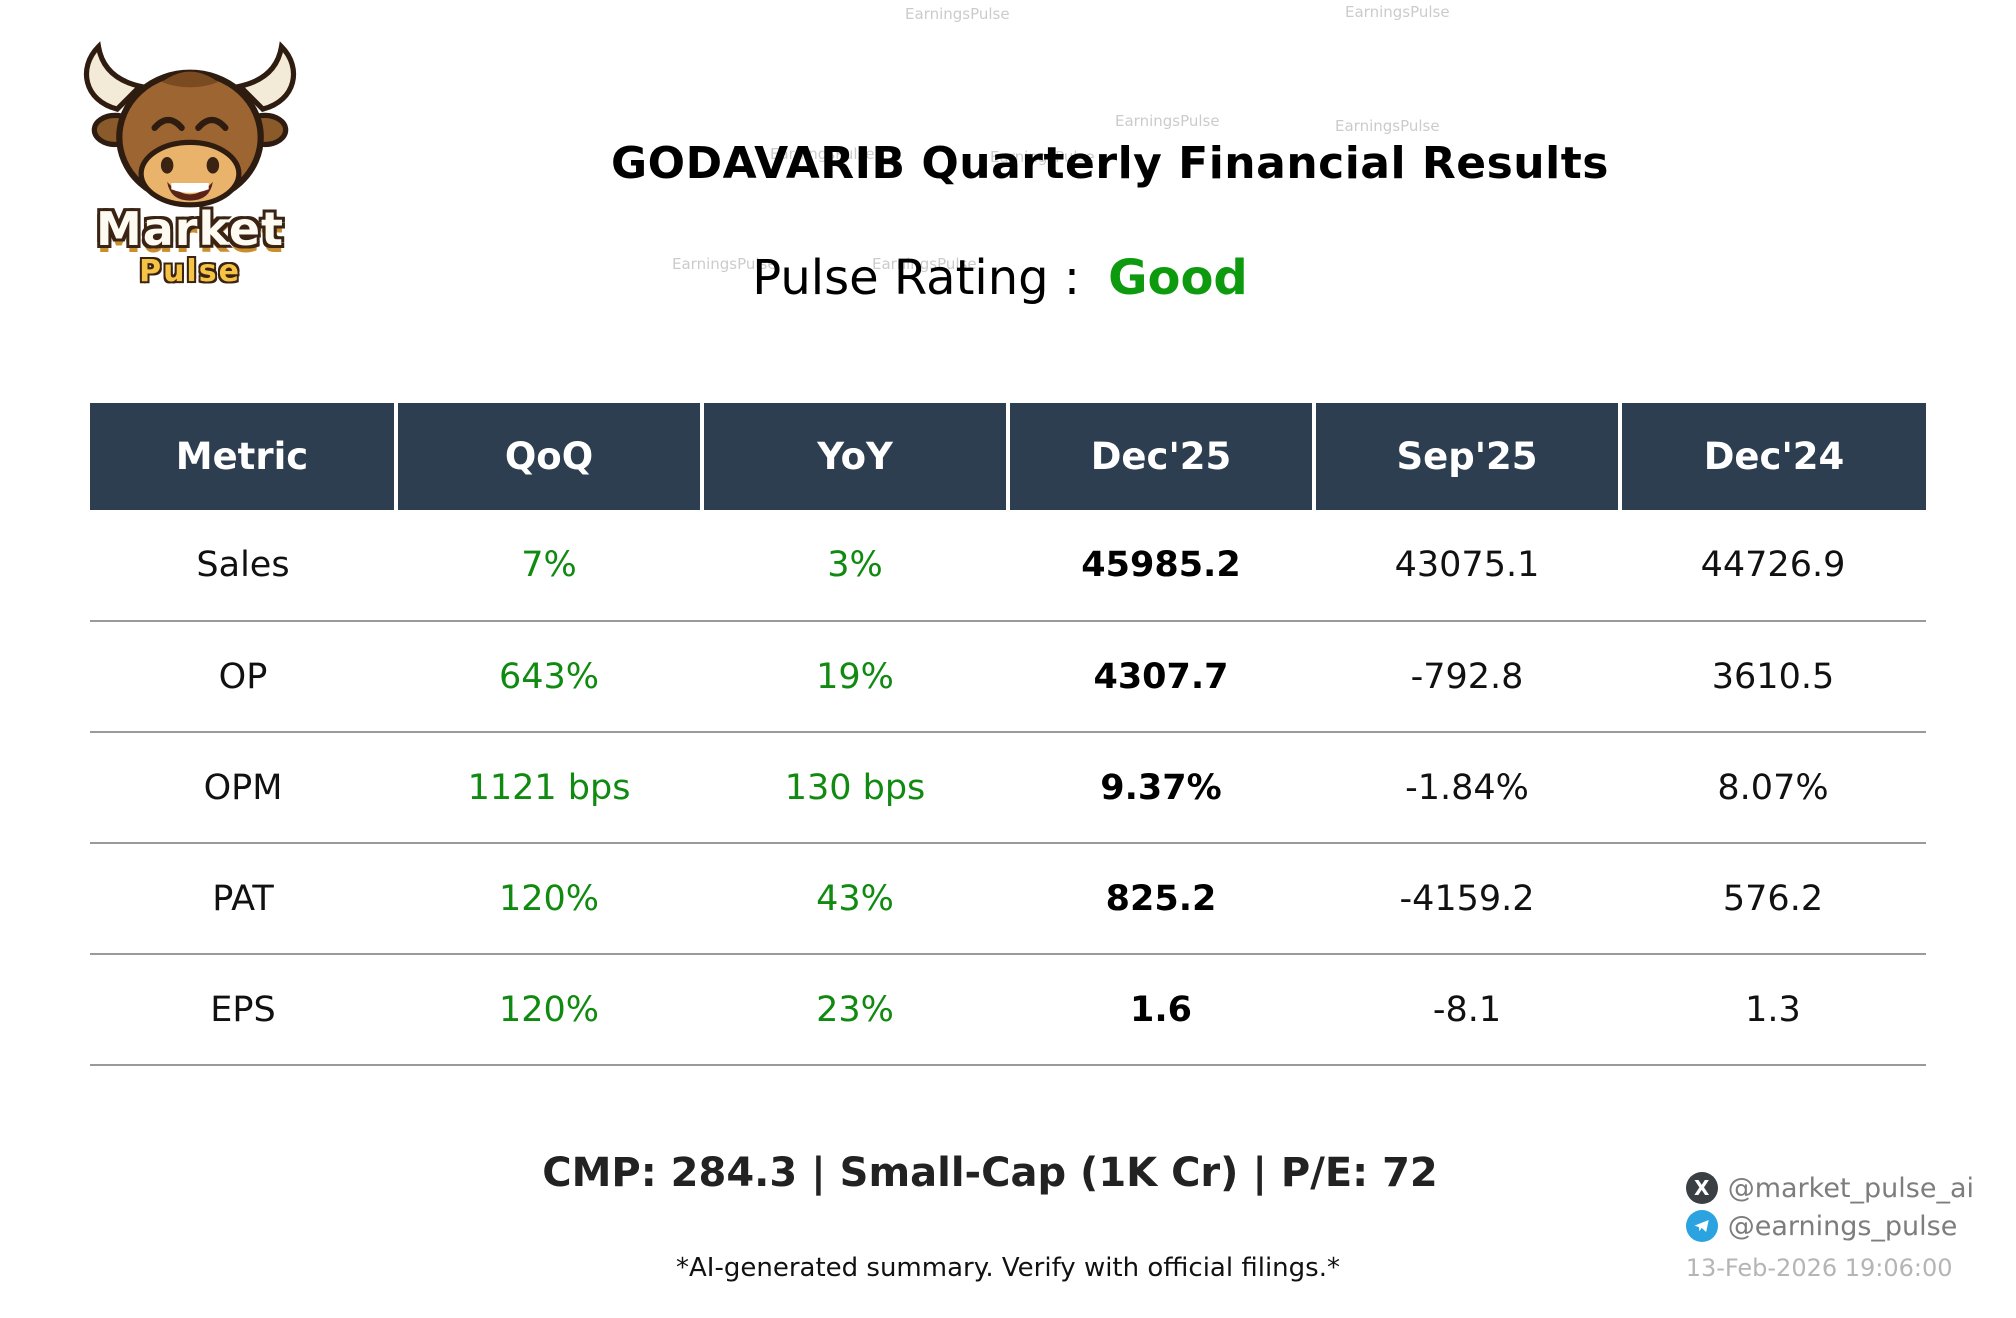 The width and height of the screenshot is (2016, 1318). What do you see at coordinates (243, 677) in the screenshot?
I see `metric-cell: OP` at bounding box center [243, 677].